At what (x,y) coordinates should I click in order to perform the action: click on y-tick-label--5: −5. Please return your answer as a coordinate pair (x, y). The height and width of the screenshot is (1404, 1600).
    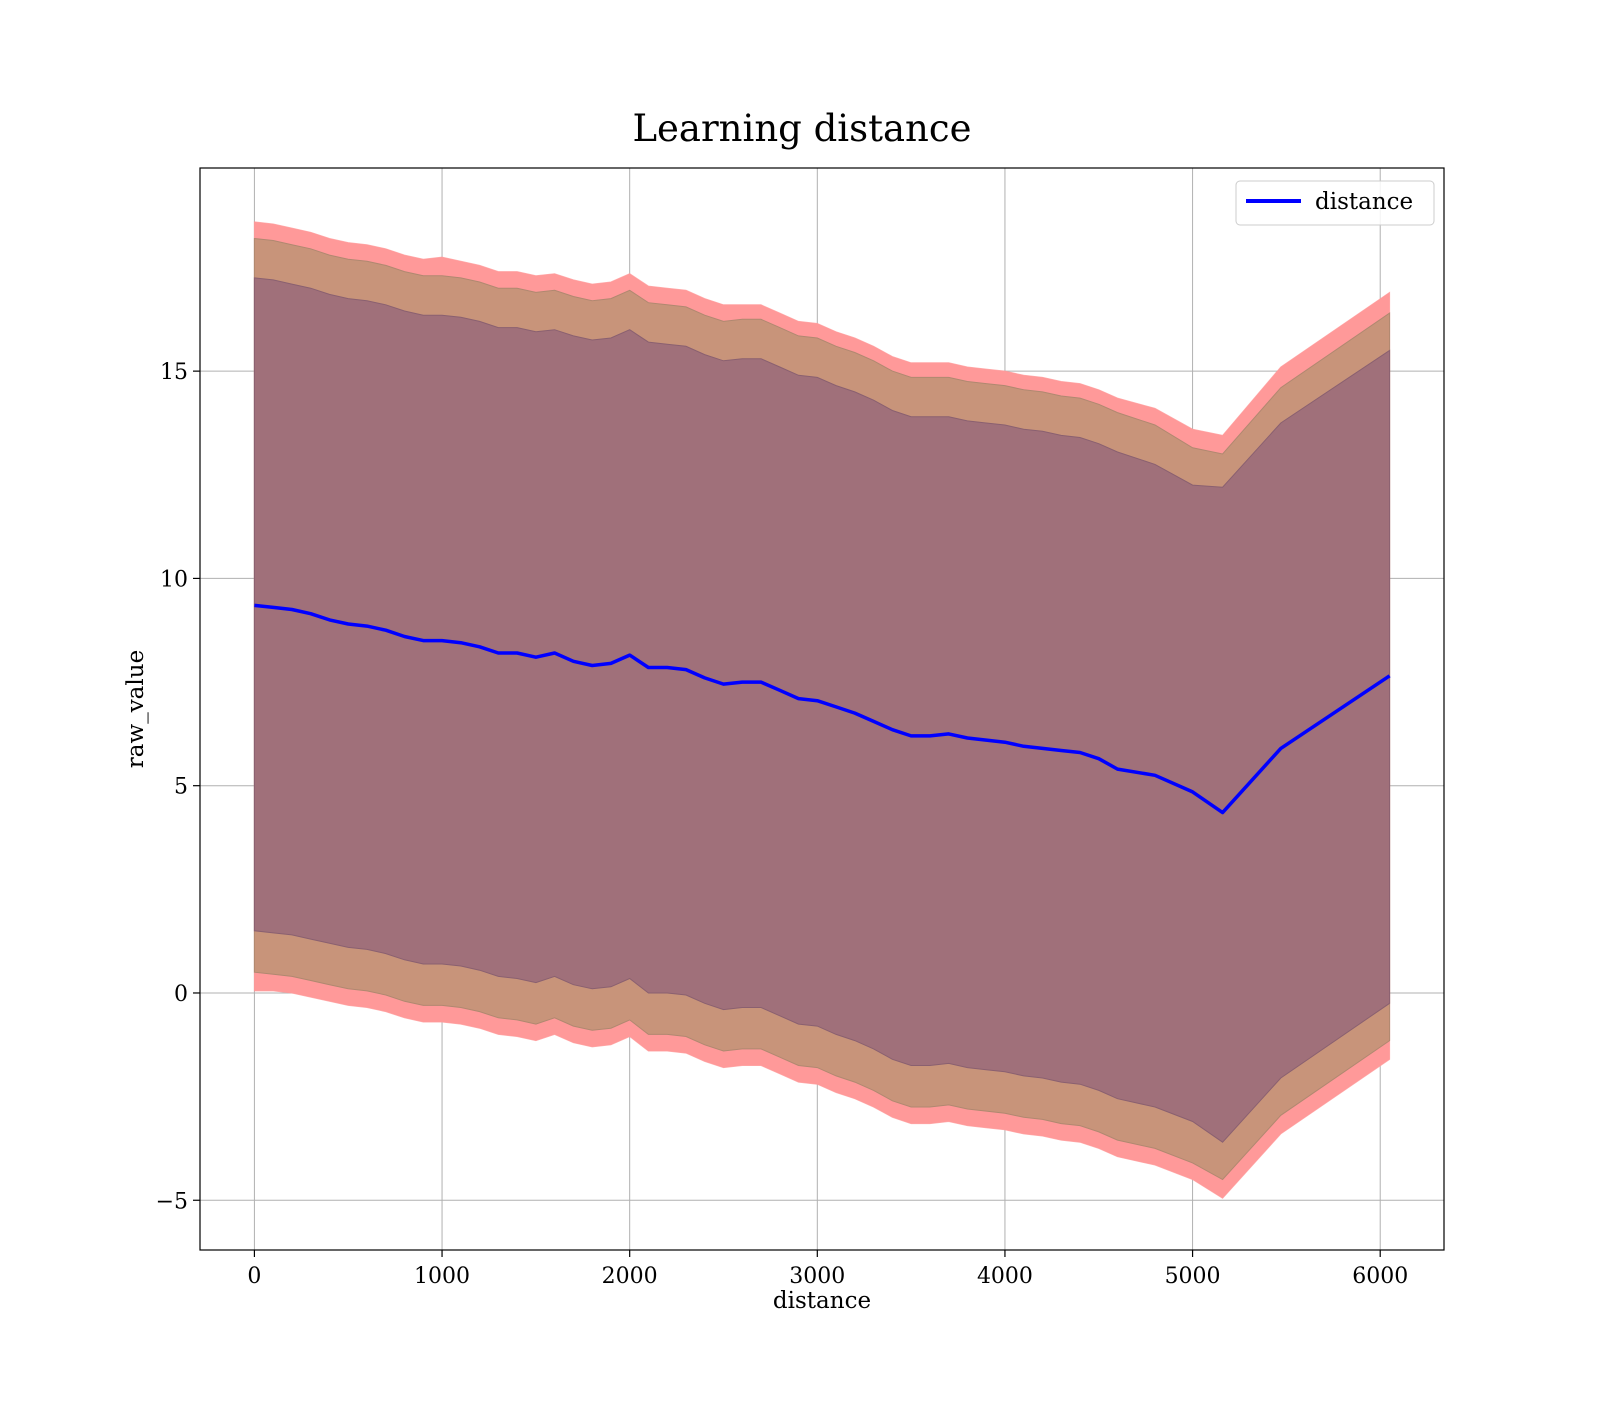
    Looking at the image, I should click on (172, 1201).